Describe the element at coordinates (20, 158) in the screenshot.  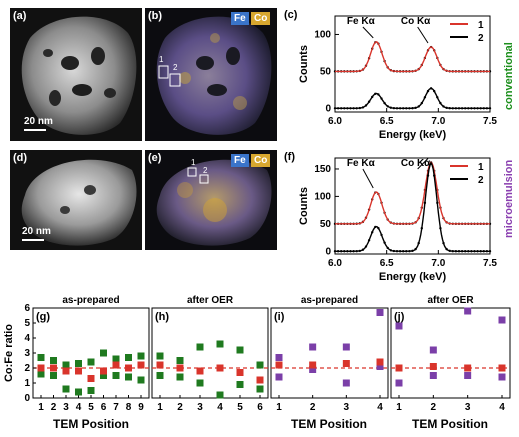
I see `panel-label-d: (d)` at that location.